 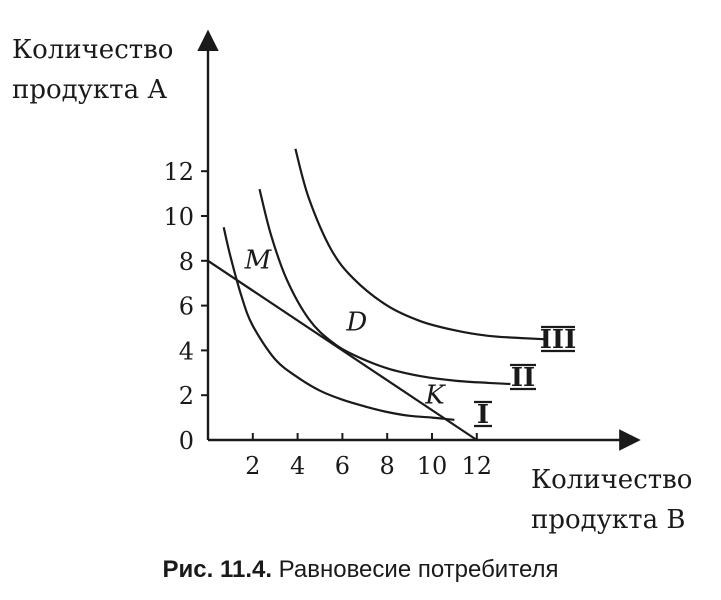 I want to click on y-tick-label: 2, so click(x=186, y=396).